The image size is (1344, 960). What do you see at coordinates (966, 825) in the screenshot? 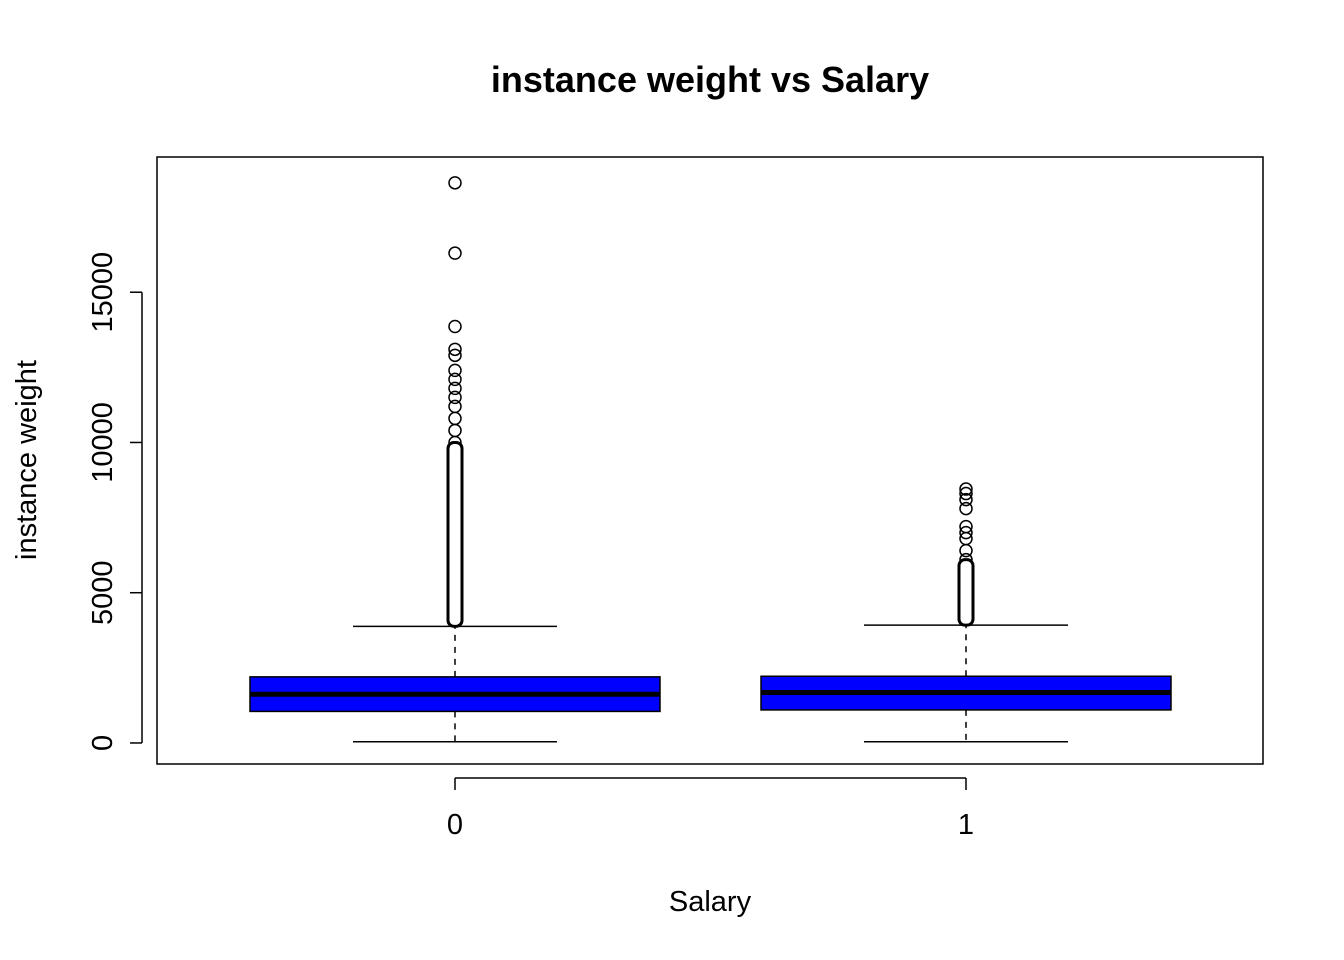
I see `x-tick-label-1: 1` at bounding box center [966, 825].